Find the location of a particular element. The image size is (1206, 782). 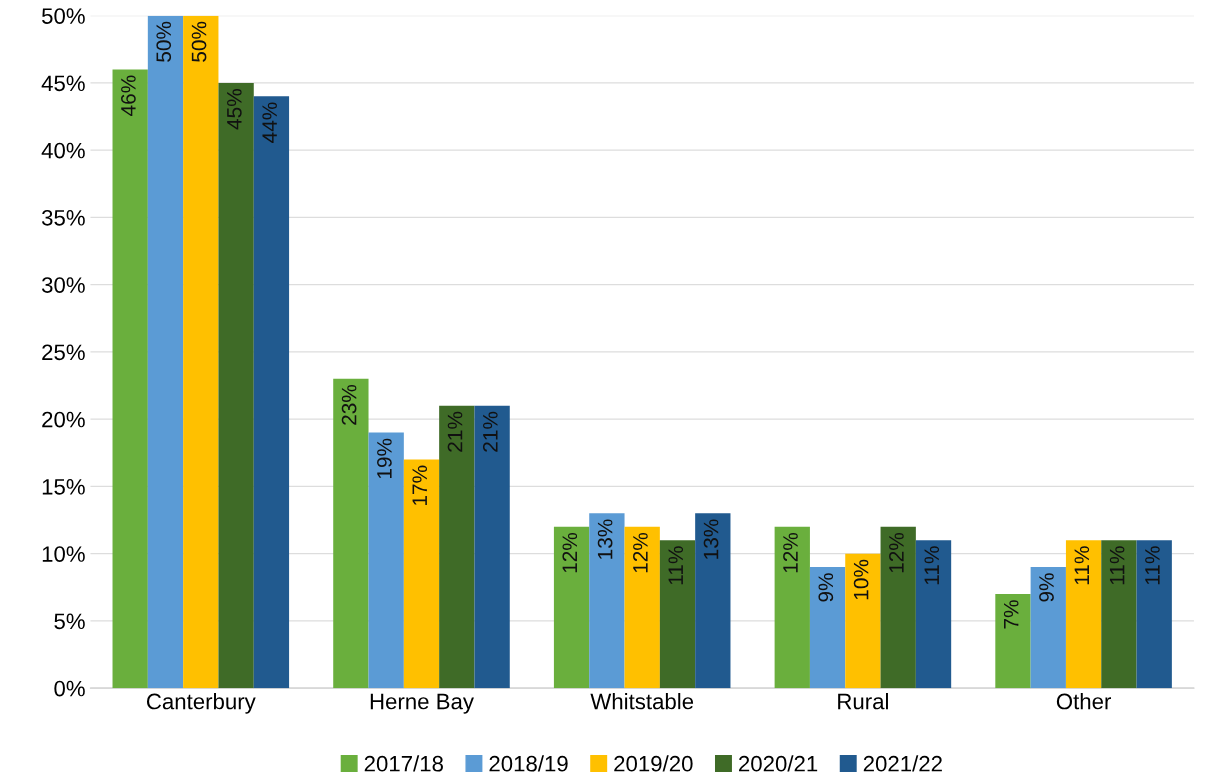

y-tick-label: 10% is located at coordinates (63, 554).